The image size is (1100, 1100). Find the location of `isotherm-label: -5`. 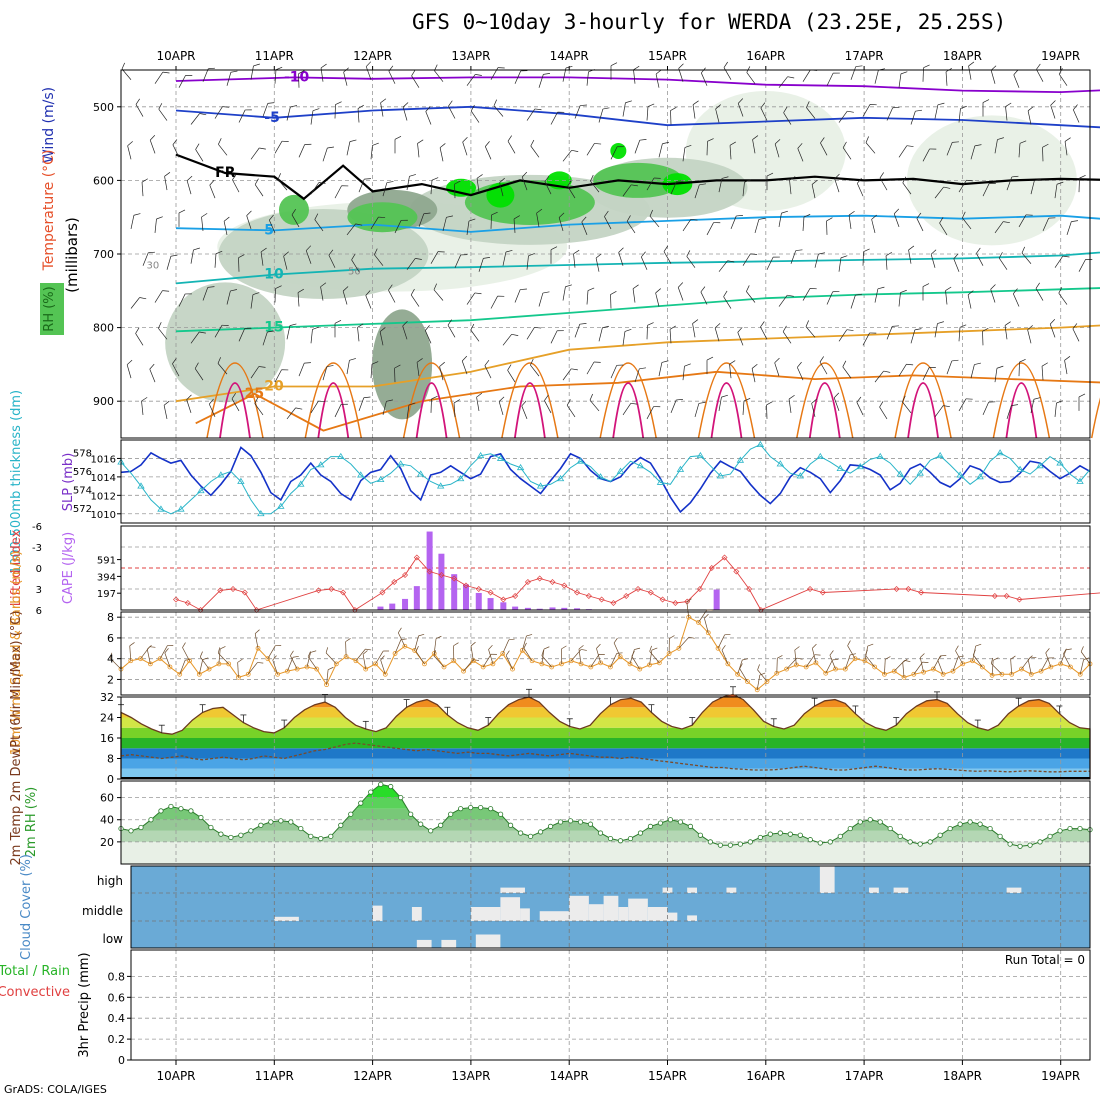

isotherm-label: -5 is located at coordinates (272, 118).